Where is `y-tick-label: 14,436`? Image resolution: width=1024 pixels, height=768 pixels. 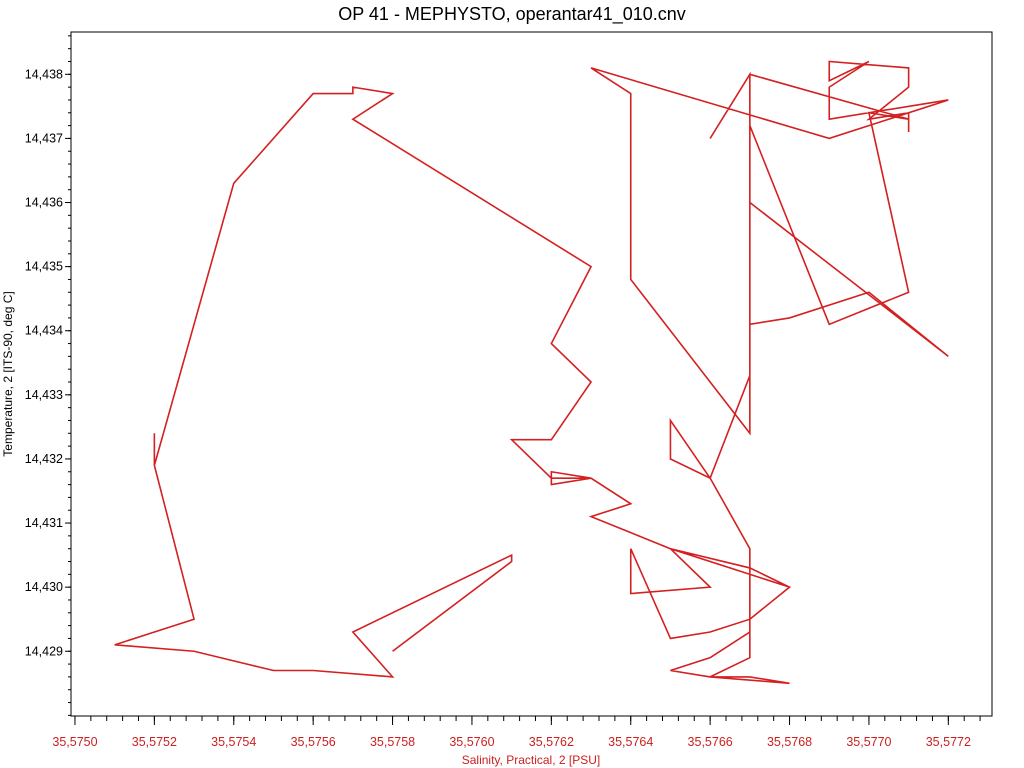 y-tick-label: 14,436 is located at coordinates (44, 203).